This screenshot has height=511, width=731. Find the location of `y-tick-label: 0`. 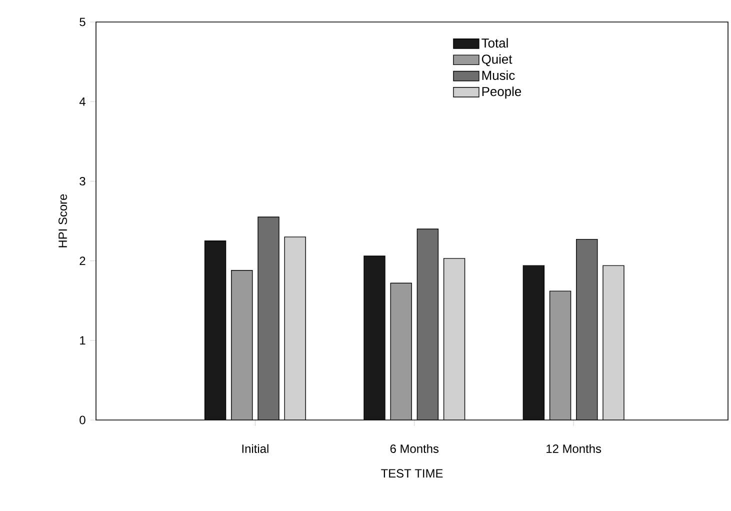

y-tick-label: 0 is located at coordinates (83, 420).